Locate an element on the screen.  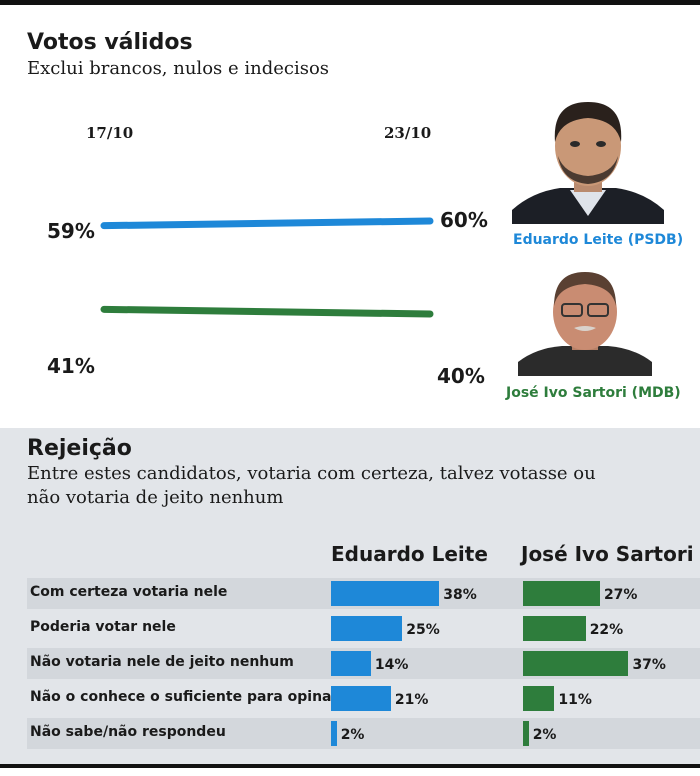
bar-value-label: 38% is located at coordinates (460, 595).